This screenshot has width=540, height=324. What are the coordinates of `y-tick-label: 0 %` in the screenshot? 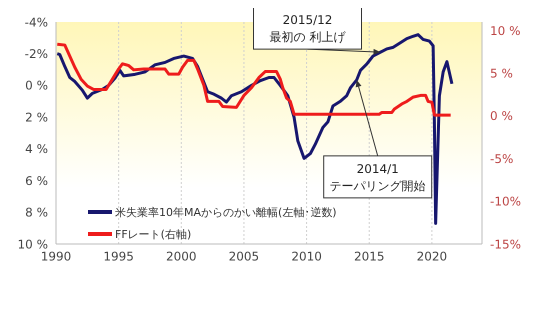 It's located at (36, 85).